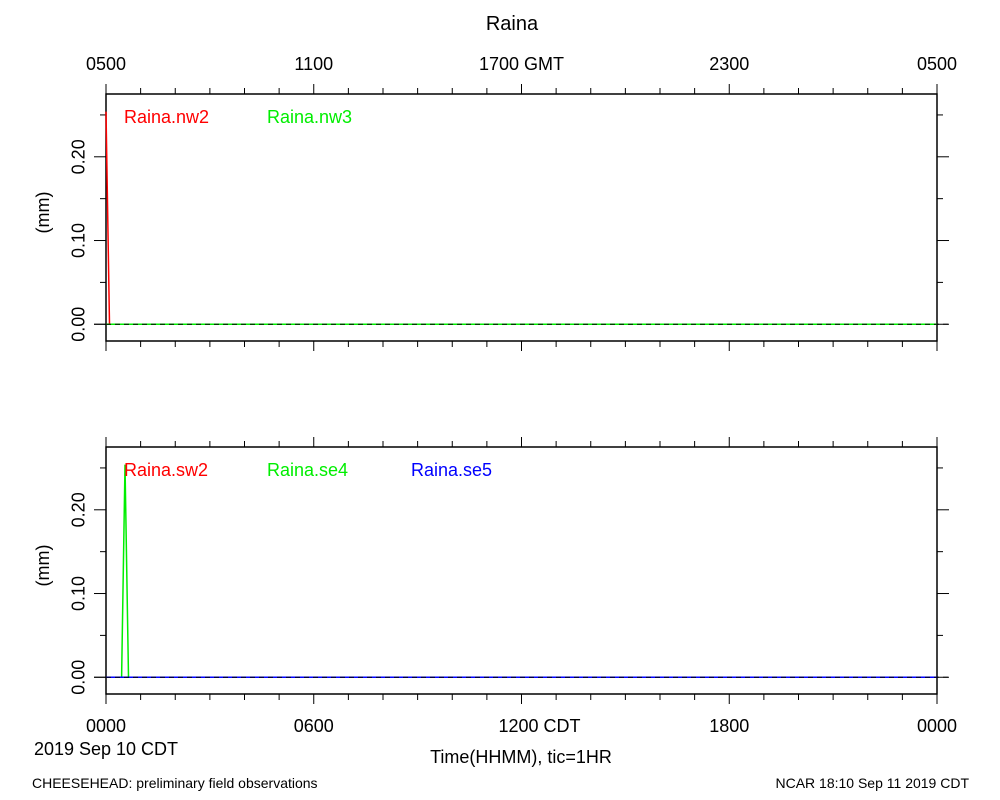  Describe the element at coordinates (729, 64) in the screenshot. I see `top-tick-label: 2300` at that location.